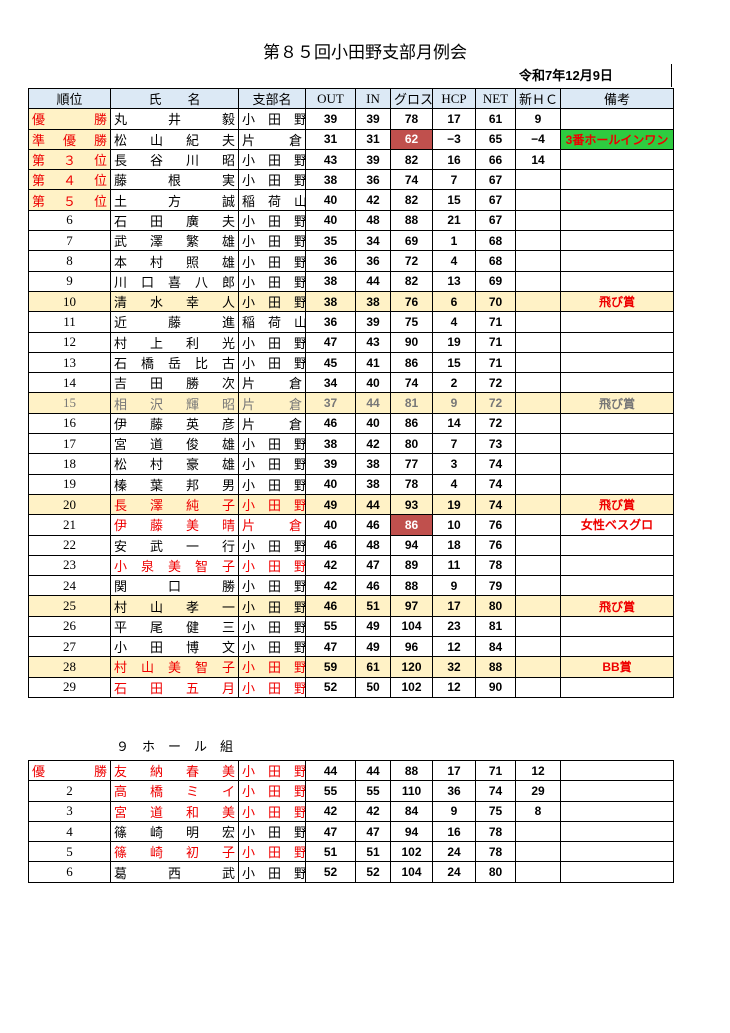 The image size is (730, 1033). What do you see at coordinates (69, 200) in the screenshot?
I see `cell: 第 ５ 位` at bounding box center [69, 200].